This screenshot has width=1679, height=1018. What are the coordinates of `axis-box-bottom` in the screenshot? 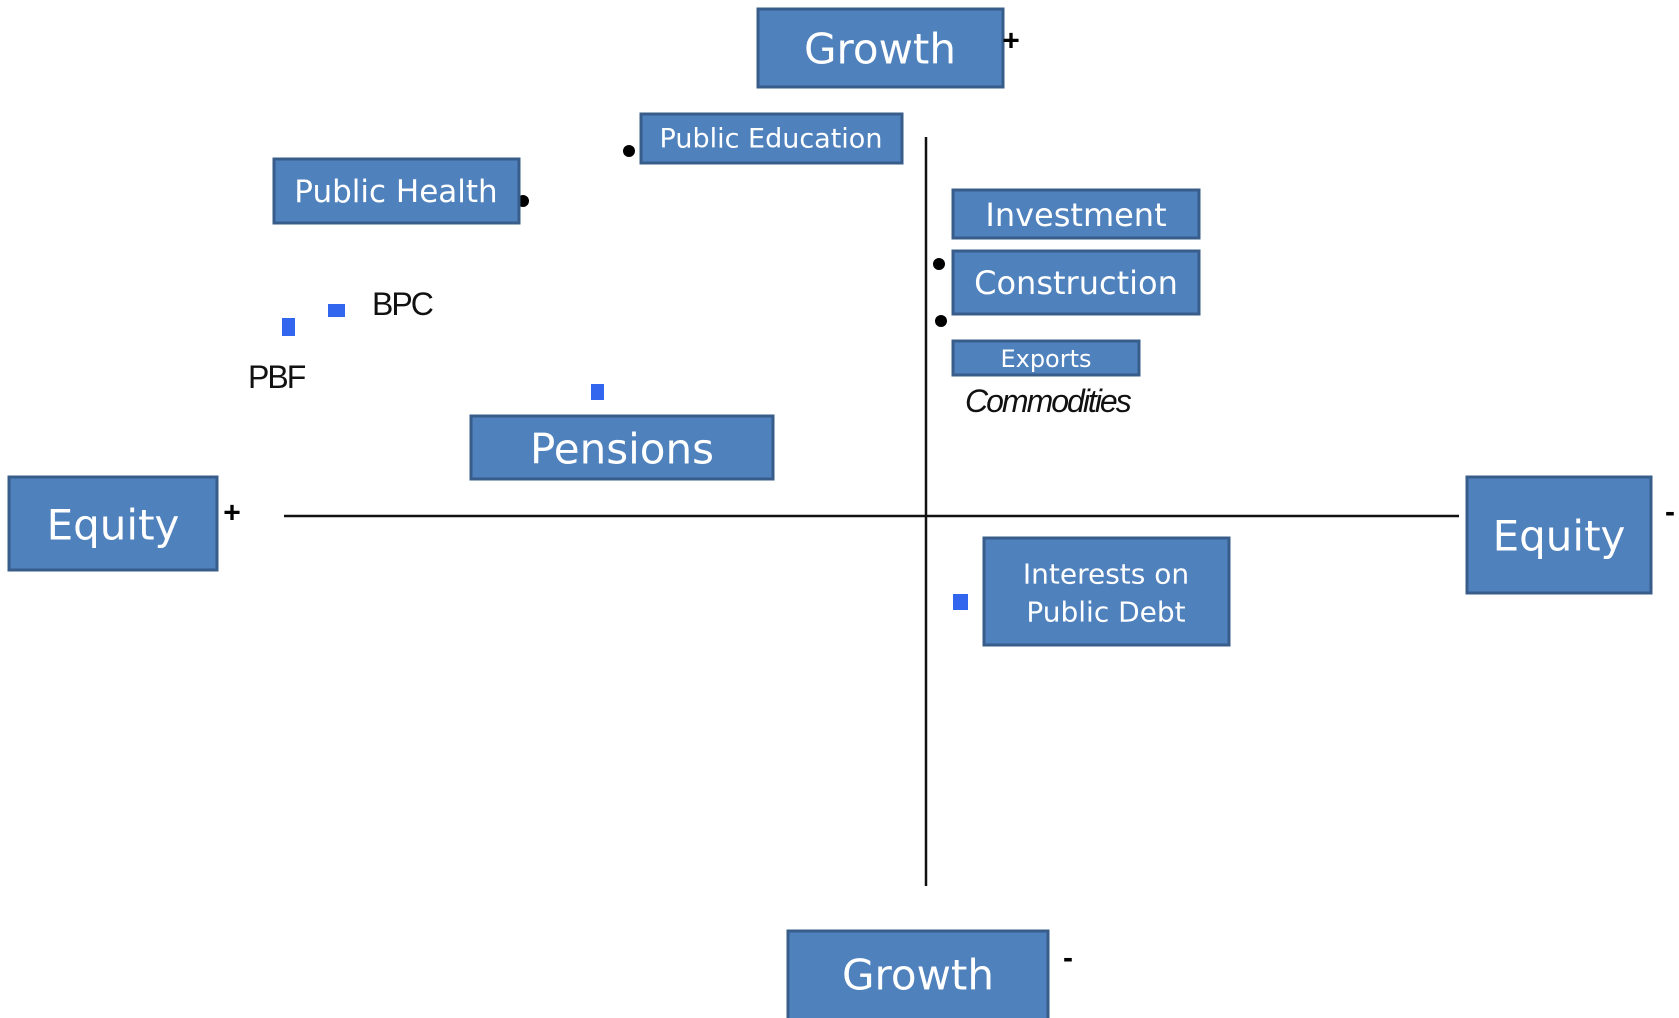 It's located at (918, 973).